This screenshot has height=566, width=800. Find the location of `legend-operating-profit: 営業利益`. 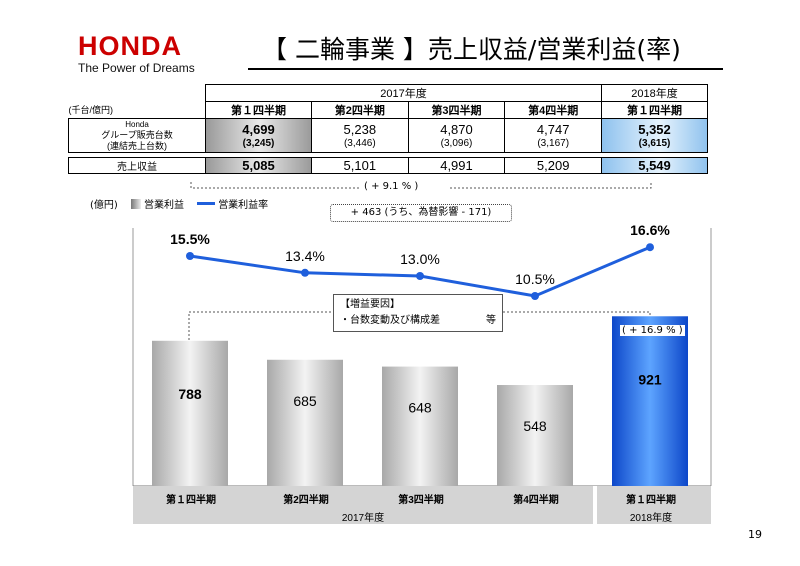

legend-operating-profit: 営業利益 is located at coordinates (164, 205).